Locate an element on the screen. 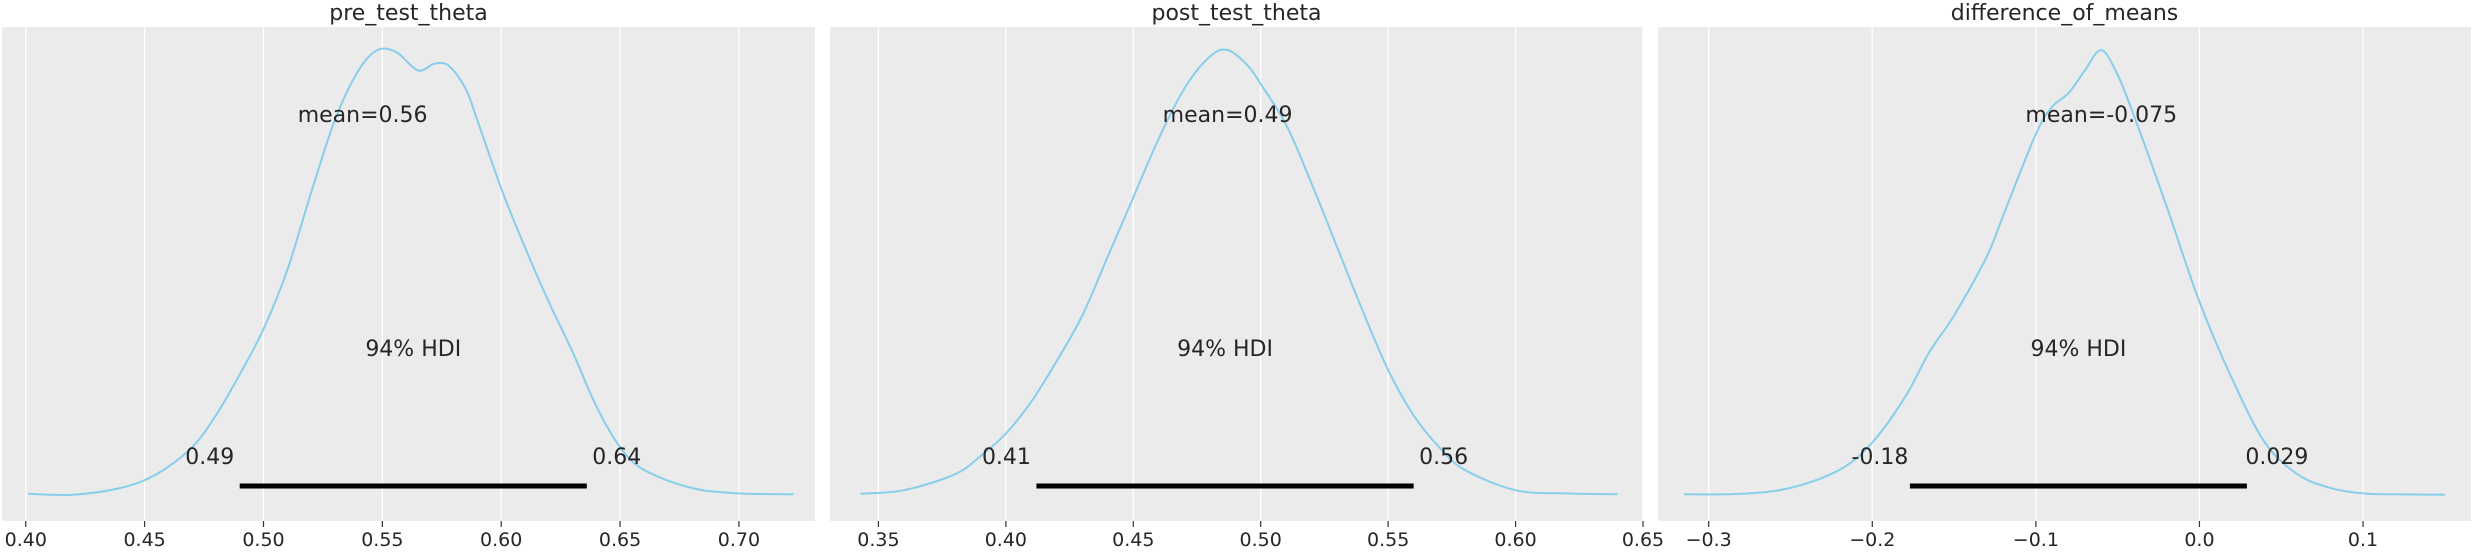 The width and height of the screenshot is (2484, 552). mean-label: mean=0.49 is located at coordinates (1228, 115).